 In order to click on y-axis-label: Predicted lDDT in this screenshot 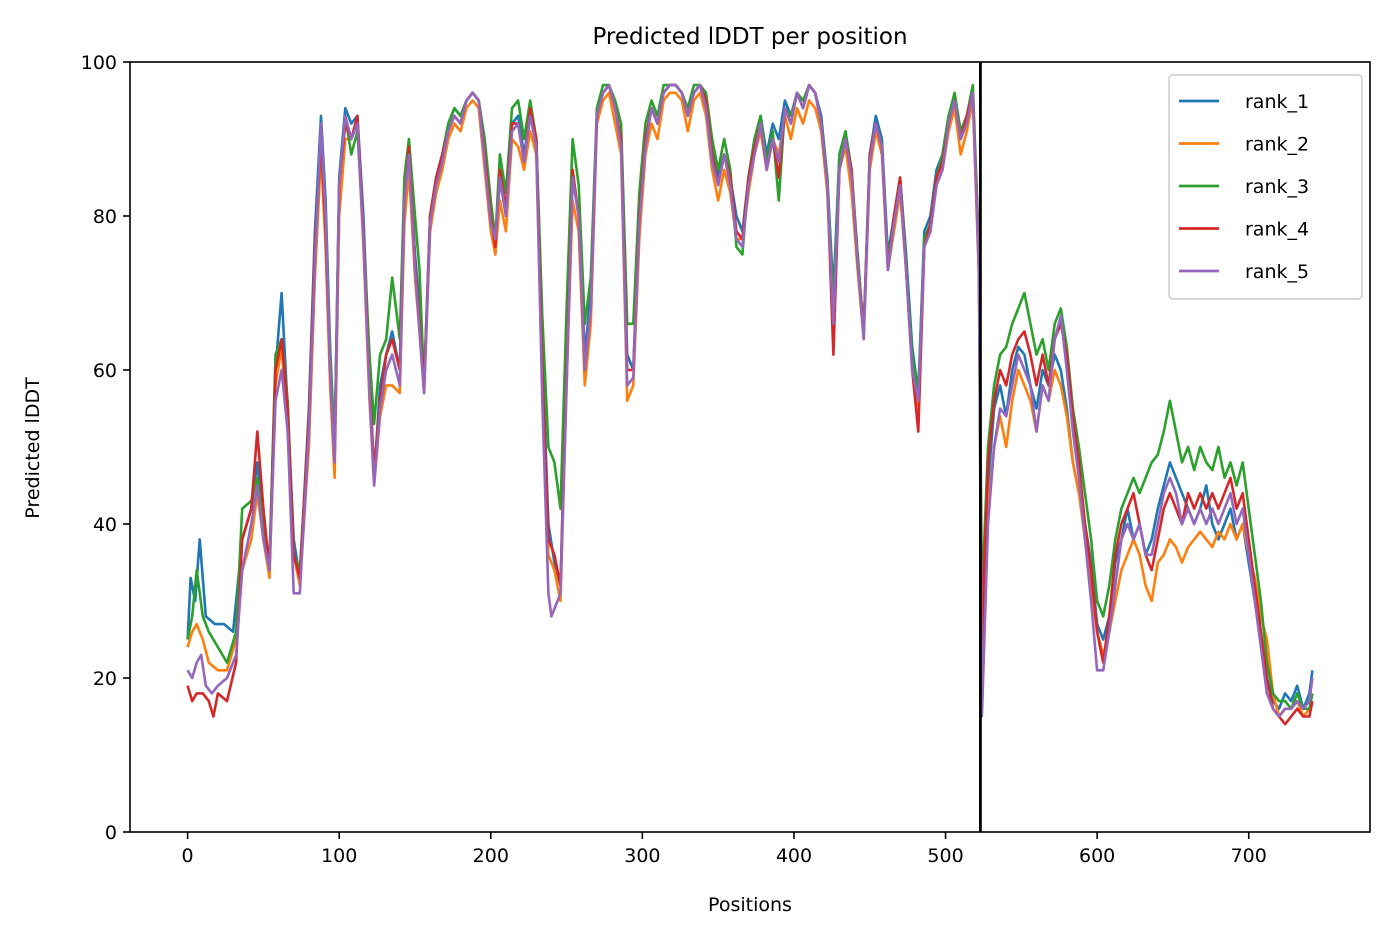, I will do `click(33, 448)`.